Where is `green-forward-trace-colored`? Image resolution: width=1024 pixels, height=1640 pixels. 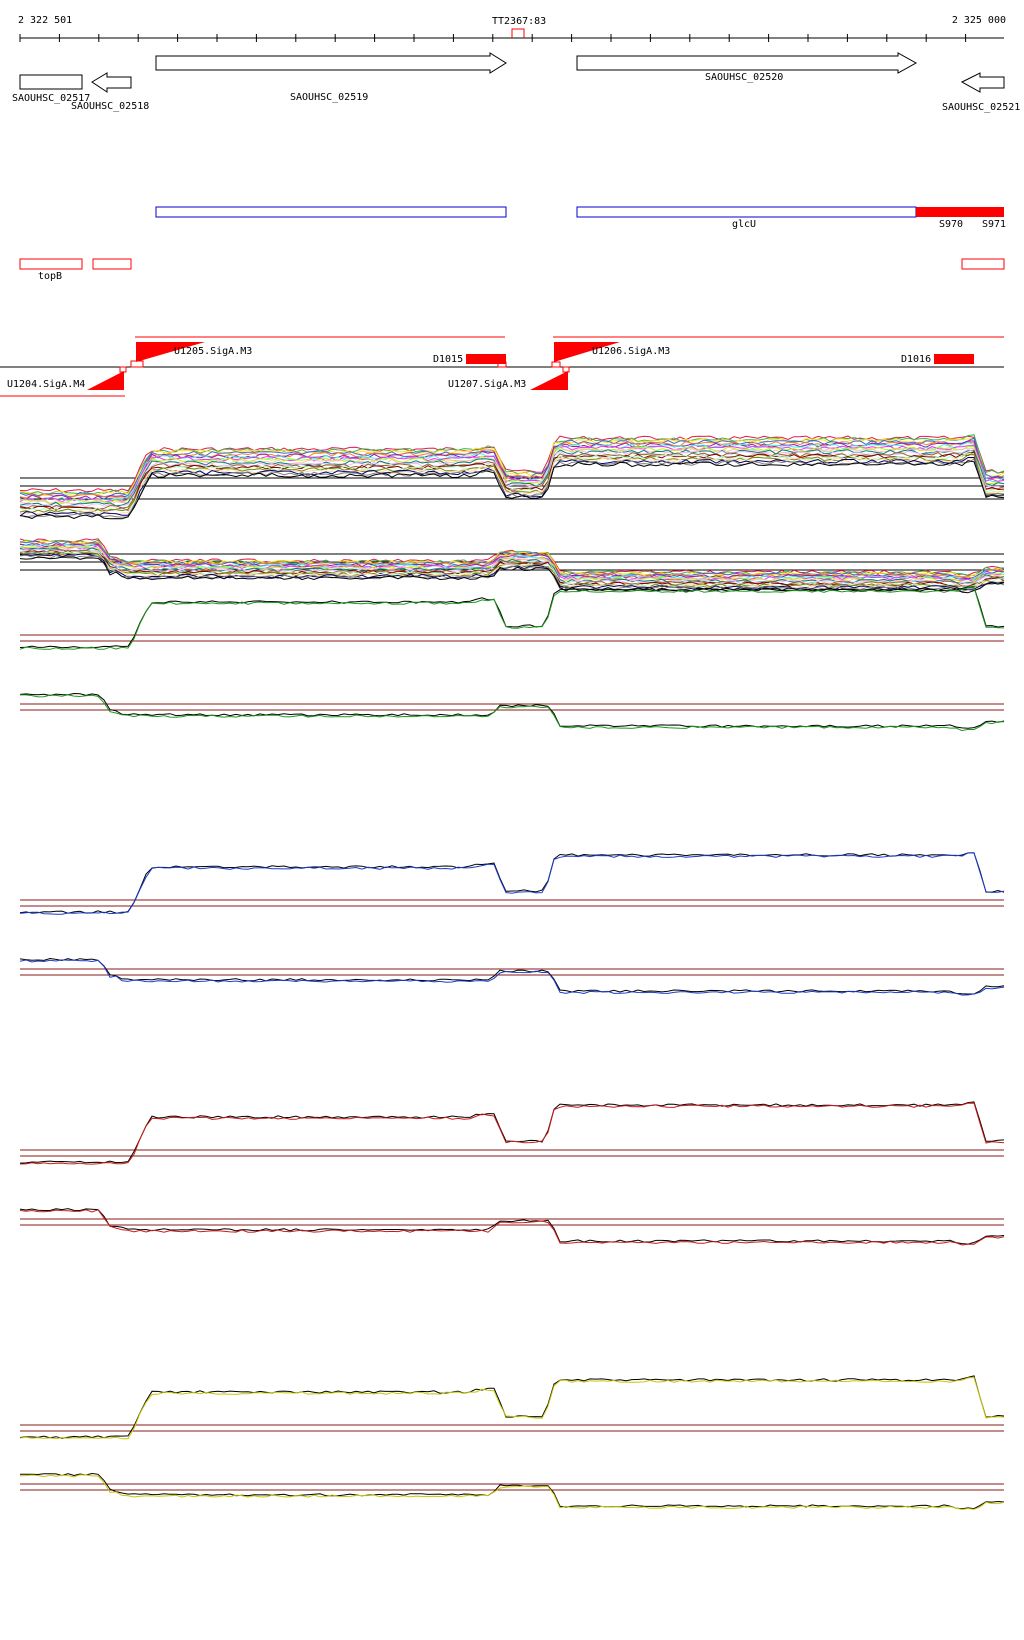 green-forward-trace-colored is located at coordinates (512, 618).